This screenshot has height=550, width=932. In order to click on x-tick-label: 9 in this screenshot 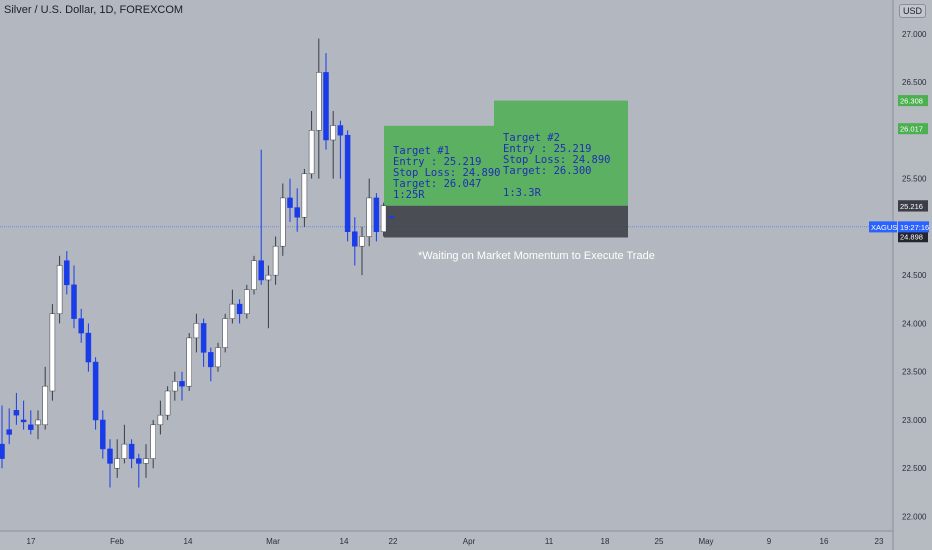, I will do `click(769, 541)`.